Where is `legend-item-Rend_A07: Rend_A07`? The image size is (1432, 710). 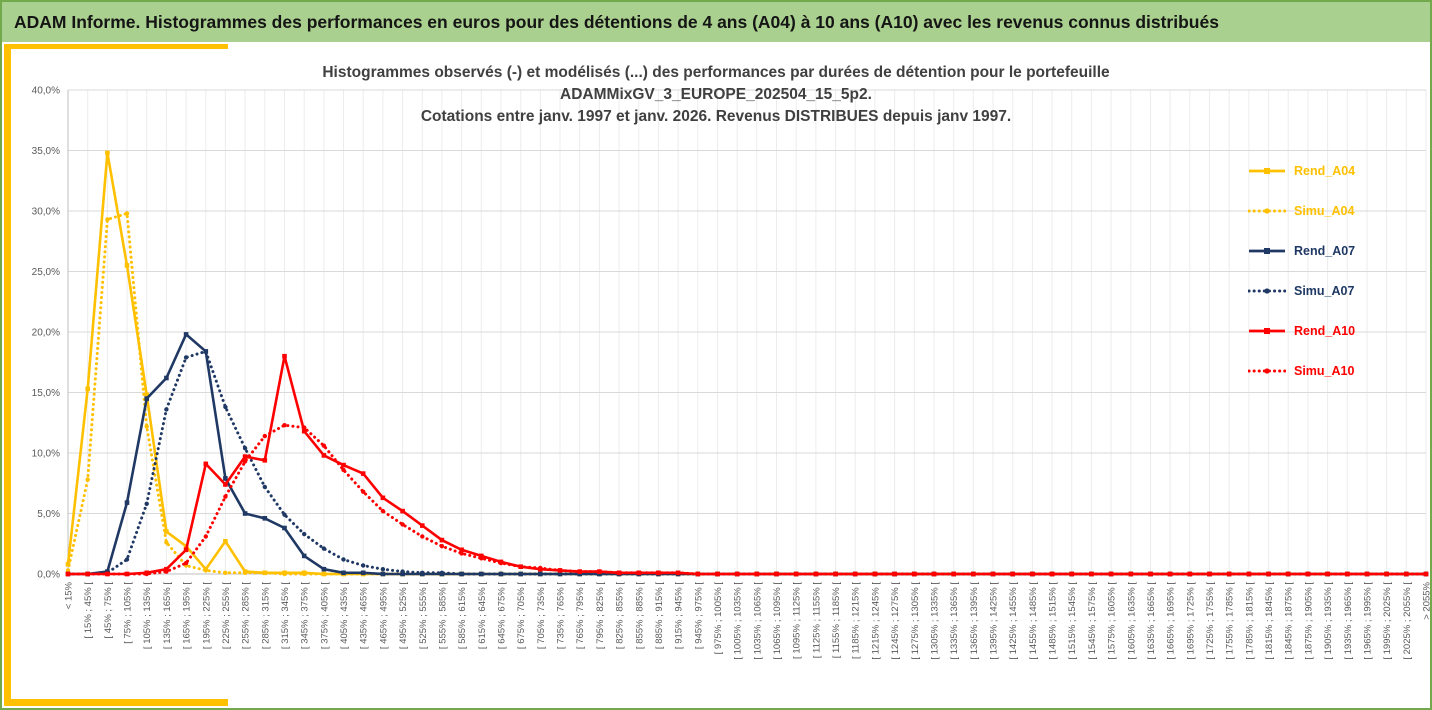 legend-item-Rend_A07: Rend_A07 is located at coordinates (1301, 251).